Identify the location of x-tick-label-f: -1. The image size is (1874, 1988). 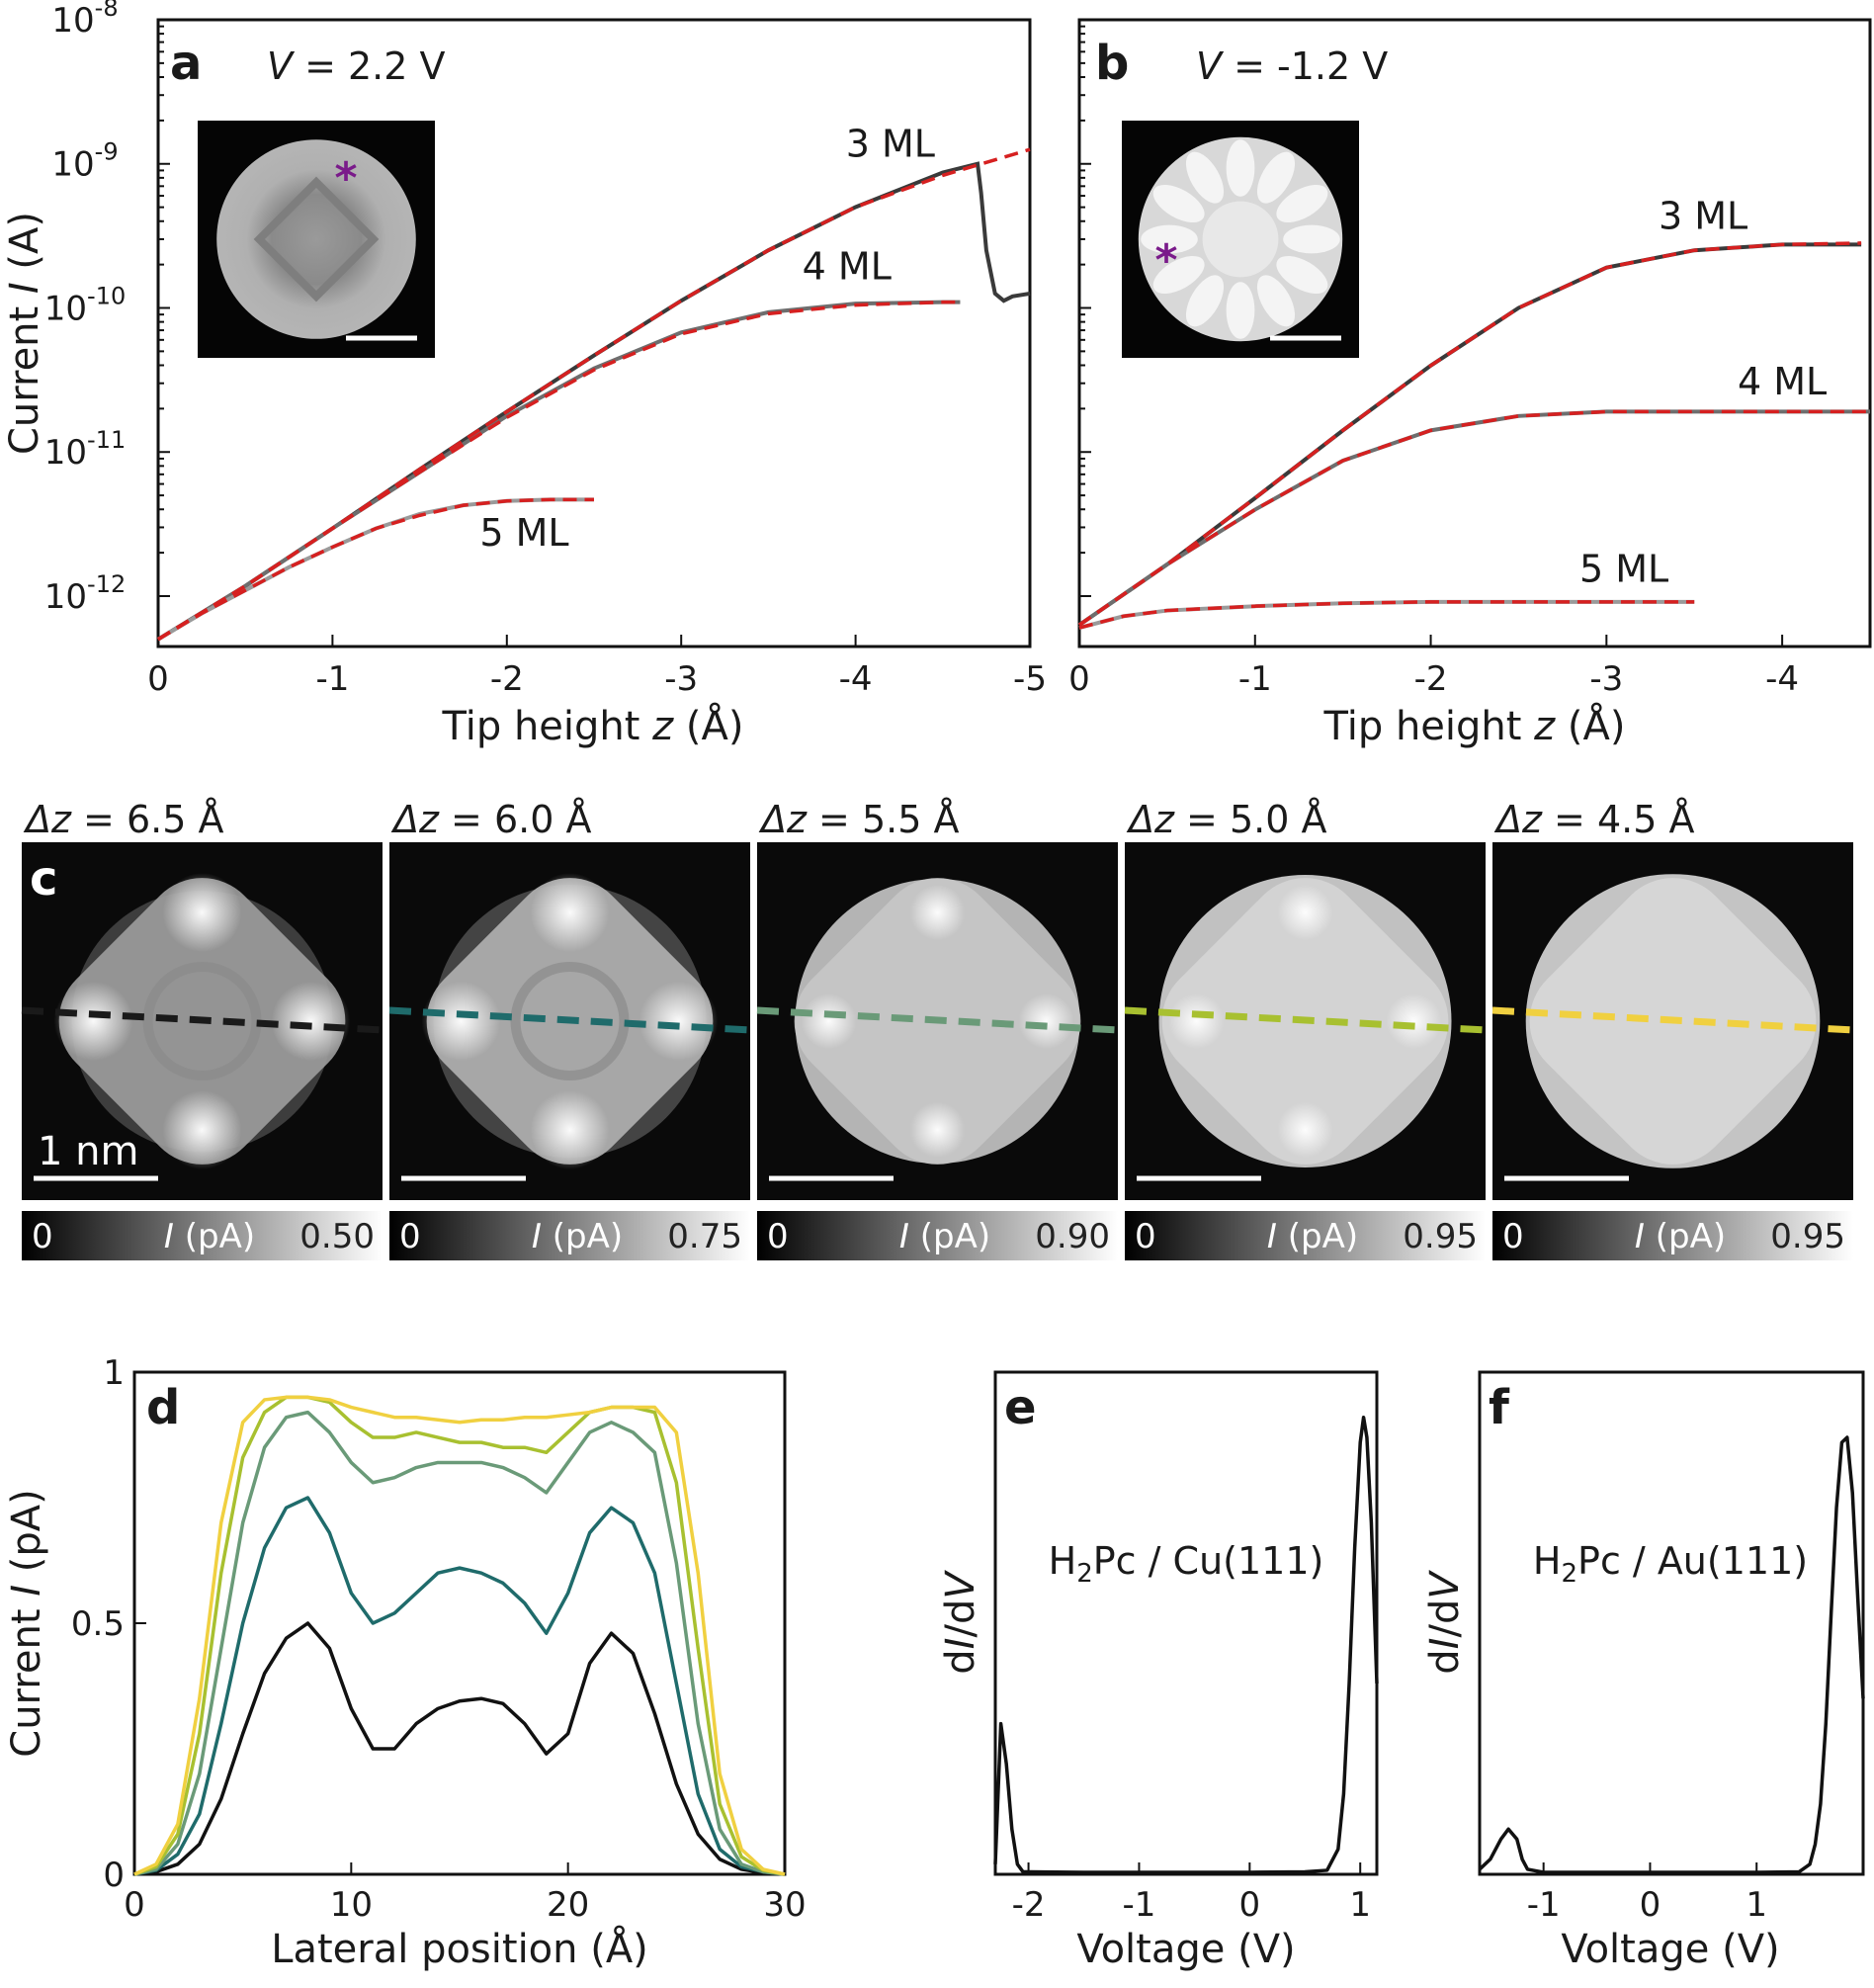
(1544, 1905).